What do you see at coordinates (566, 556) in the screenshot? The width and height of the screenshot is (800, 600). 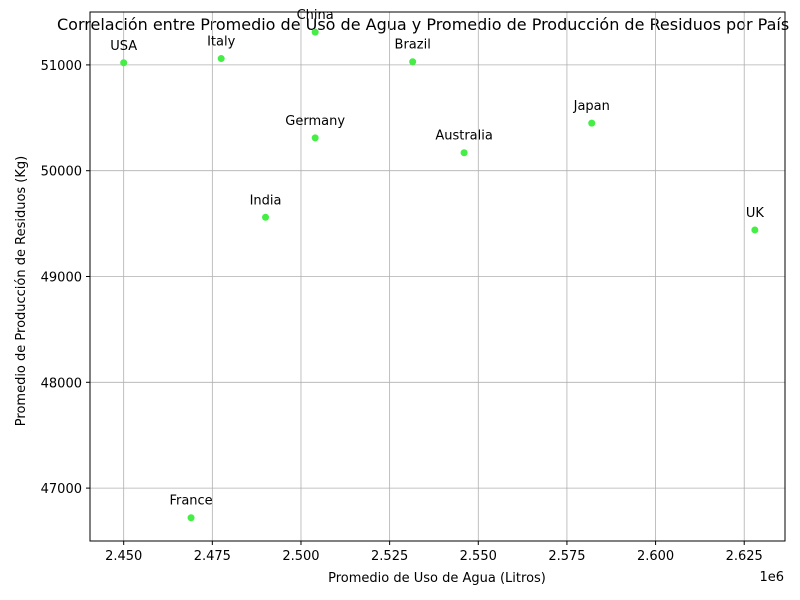 I see `x-tick-label: 2.575` at bounding box center [566, 556].